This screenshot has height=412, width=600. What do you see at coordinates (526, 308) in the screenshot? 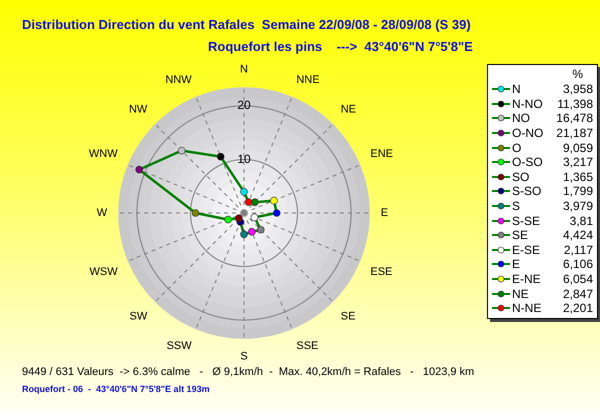
I see `category-label: N-NE` at bounding box center [526, 308].